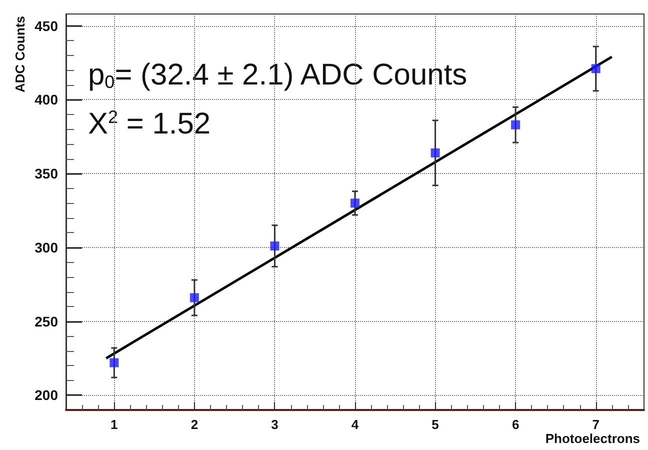 This screenshot has height=450, width=648. What do you see at coordinates (46, 100) in the screenshot?
I see `y-tick-label: 400` at bounding box center [46, 100].